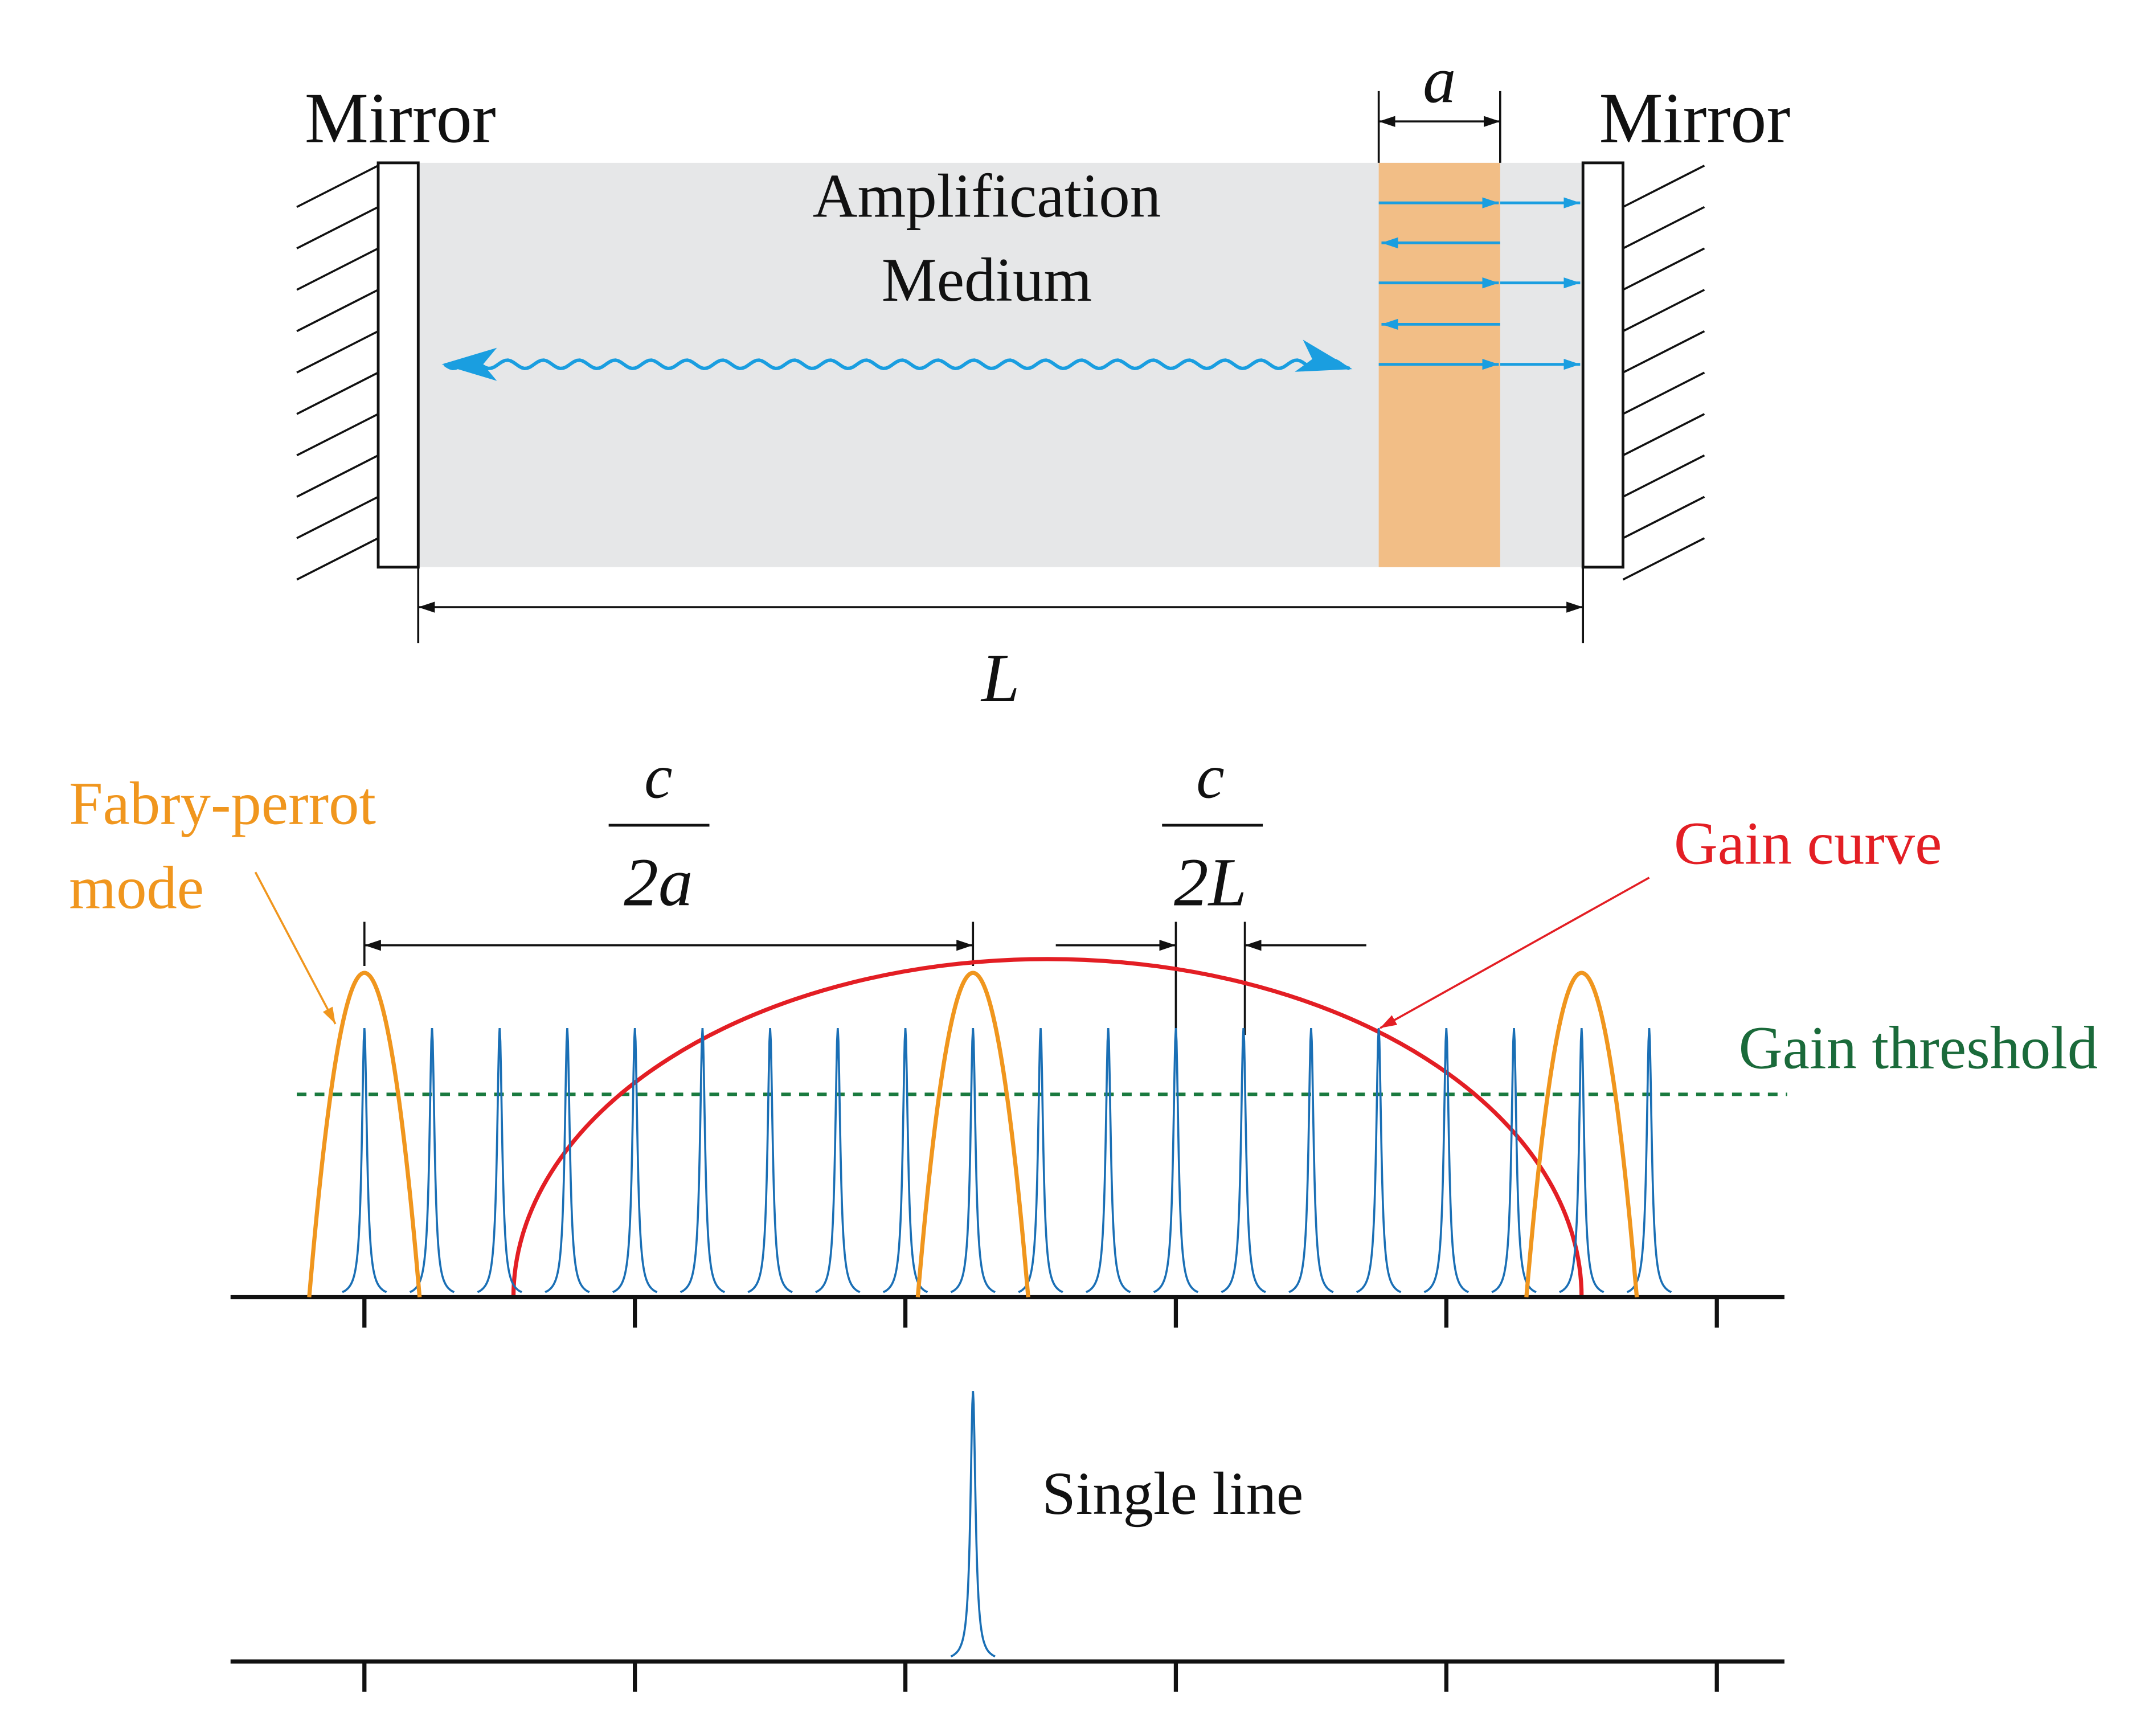 This screenshot has width=2153, height=1736. I want to click on output-label: Single line, so click(1172, 1494).